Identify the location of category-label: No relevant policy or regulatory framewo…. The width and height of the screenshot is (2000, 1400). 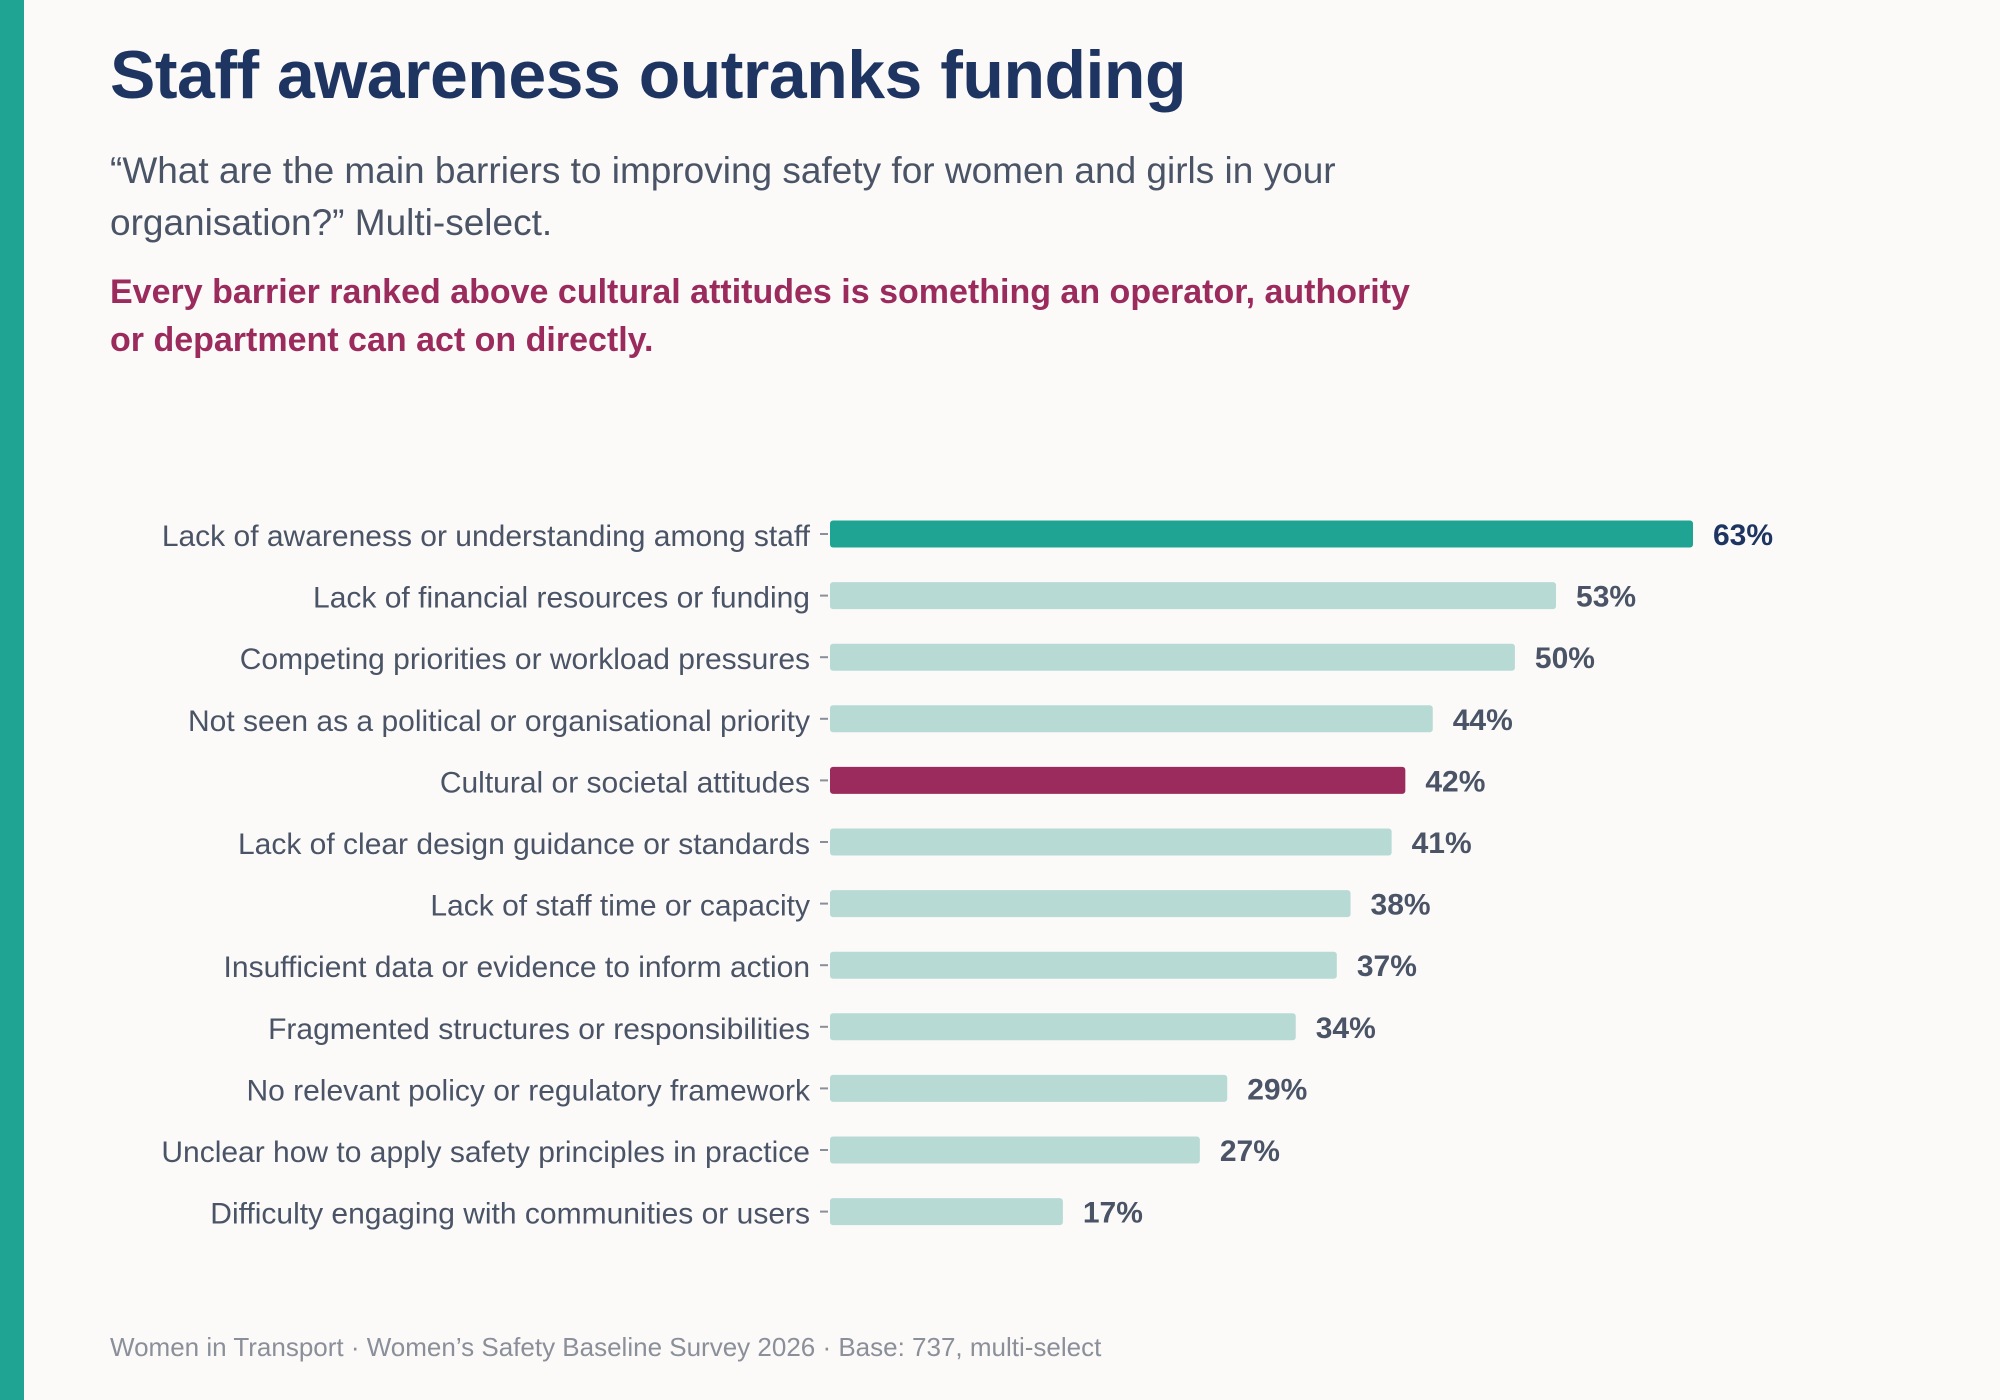
(528, 1090).